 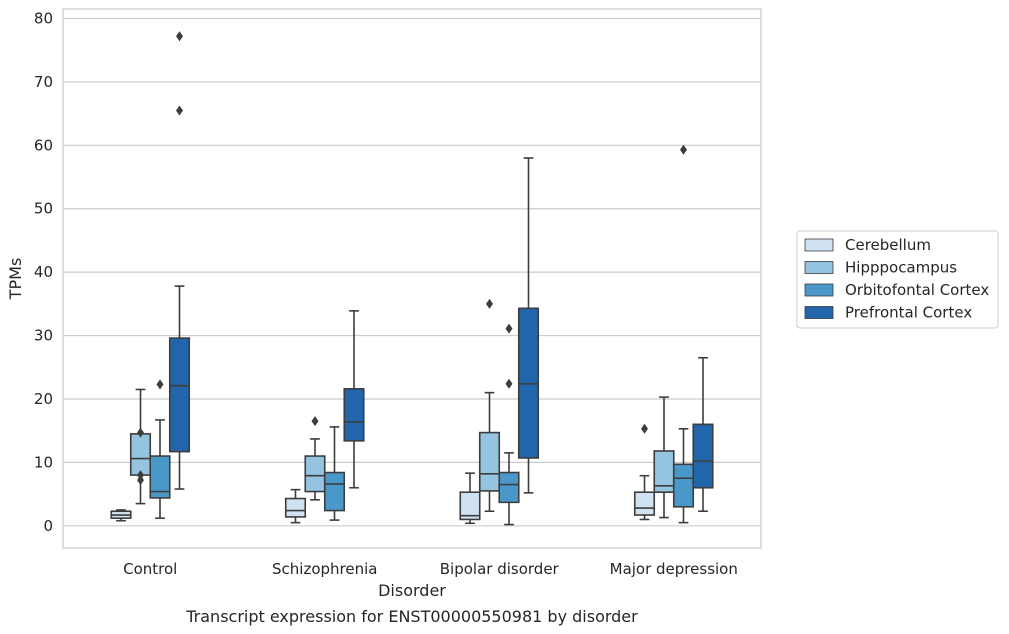 What do you see at coordinates (43, 462) in the screenshot?
I see `y-tick-label: 10` at bounding box center [43, 462].